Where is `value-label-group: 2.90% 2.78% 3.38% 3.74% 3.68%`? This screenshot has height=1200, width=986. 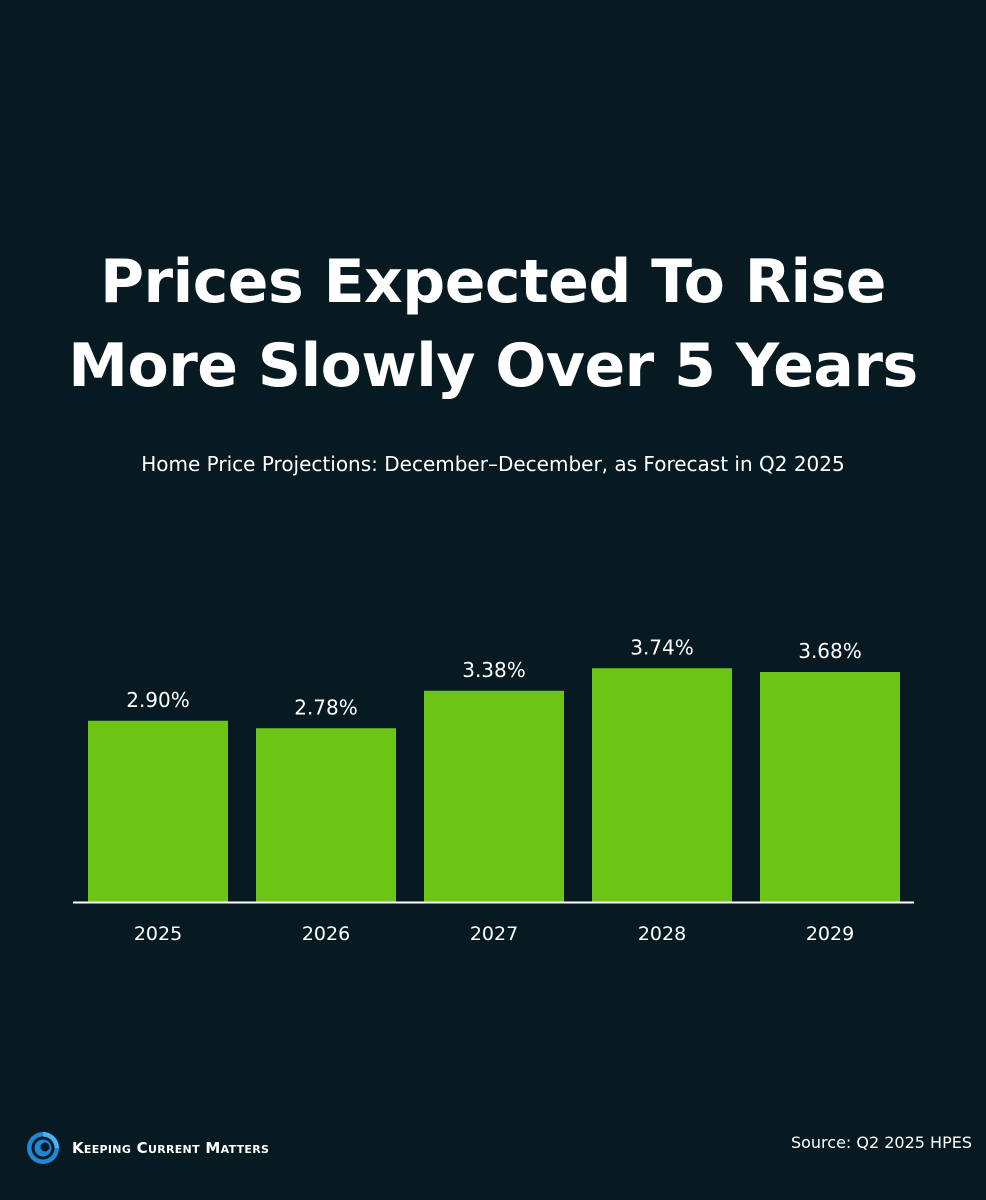
value-label-group: 2.90% 2.78% 3.38% 3.74% 3.68% is located at coordinates (494, 677).